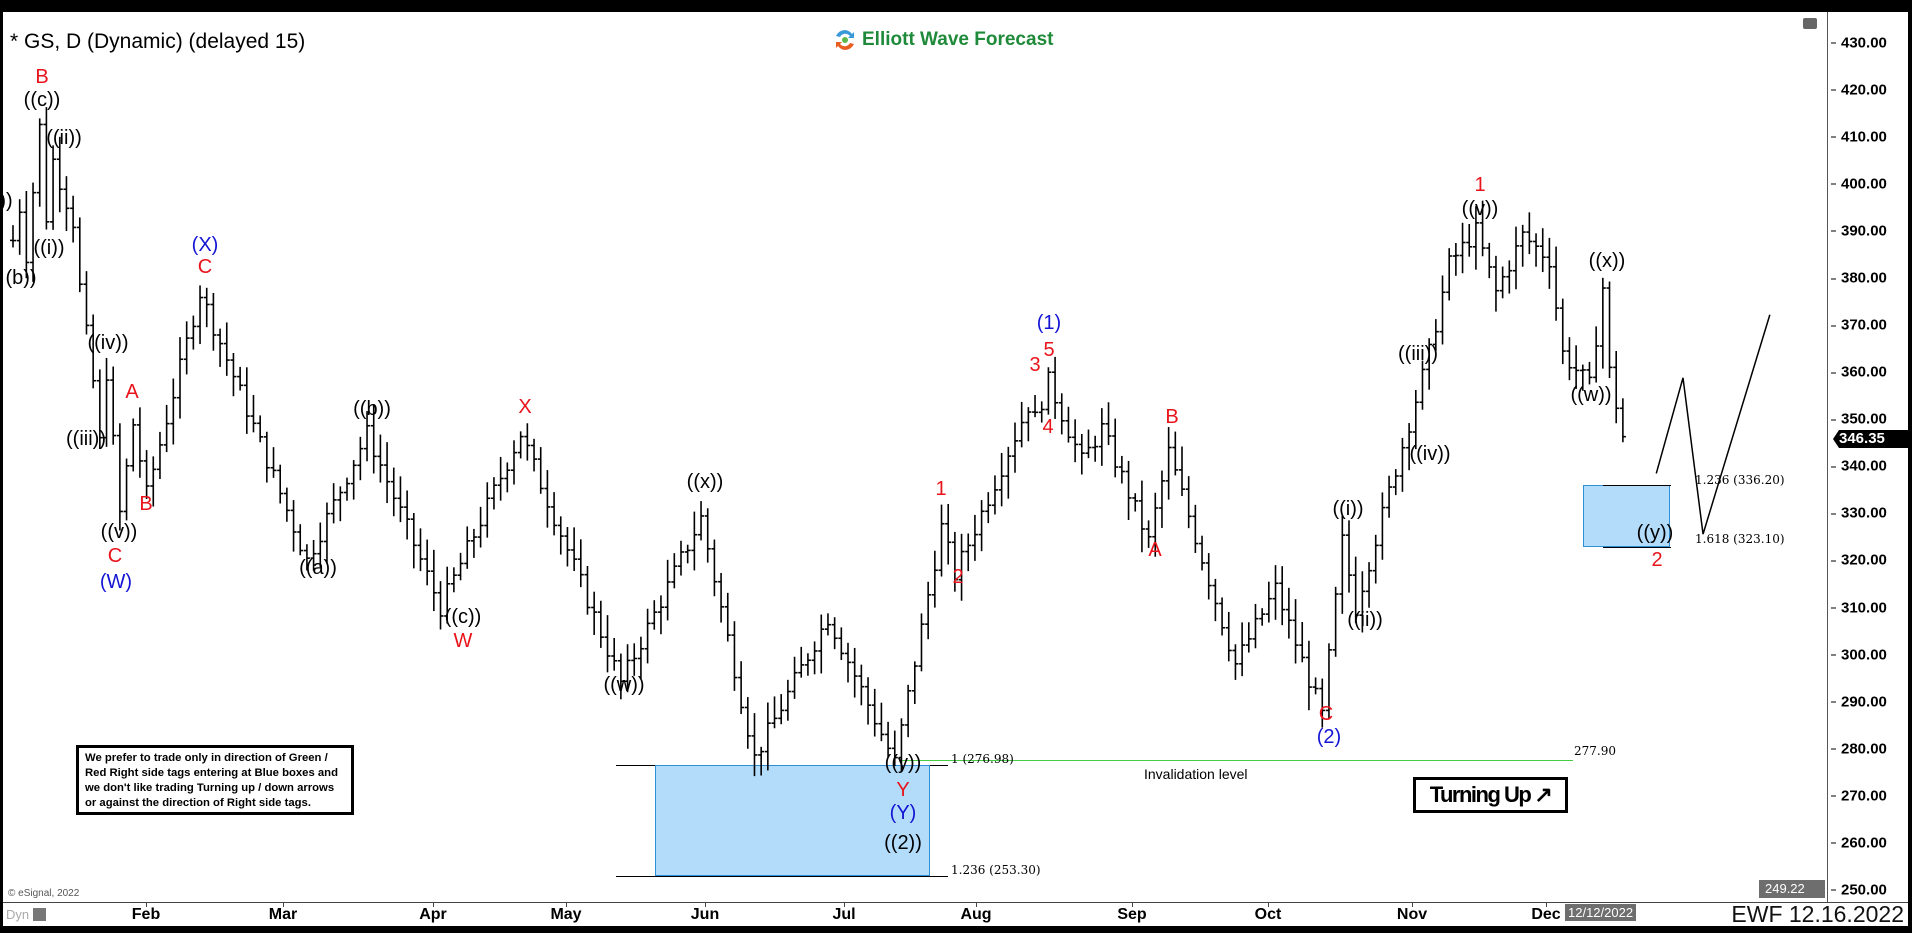  What do you see at coordinates (782, 876) in the screenshot?
I see `fib-line-left-bottom` at bounding box center [782, 876].